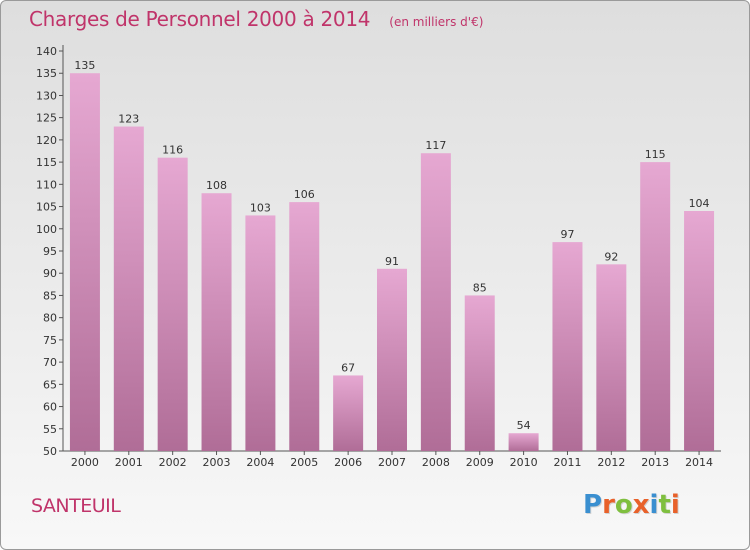 Image resolution: width=750 pixels, height=550 pixels. I want to click on y-tick-label: 80, so click(50, 318).